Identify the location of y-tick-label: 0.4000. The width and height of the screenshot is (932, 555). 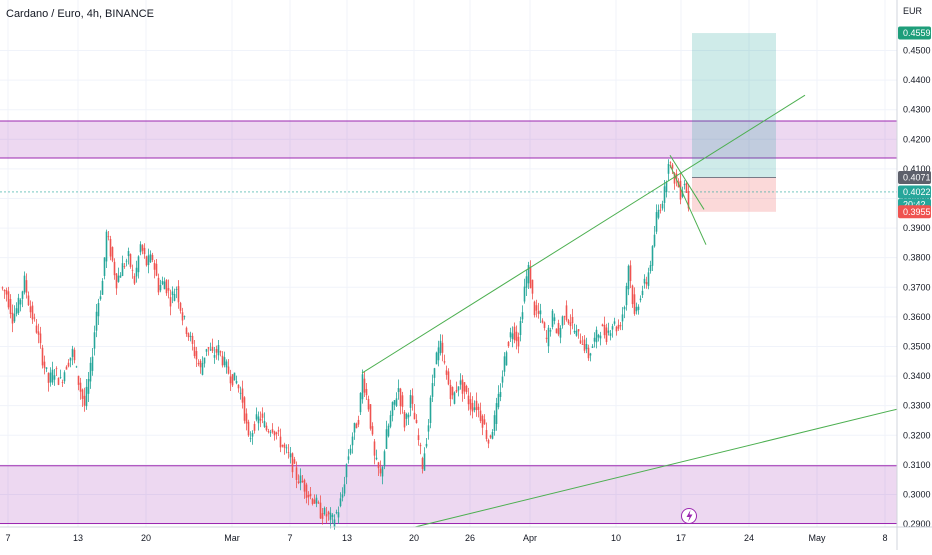
(917, 198).